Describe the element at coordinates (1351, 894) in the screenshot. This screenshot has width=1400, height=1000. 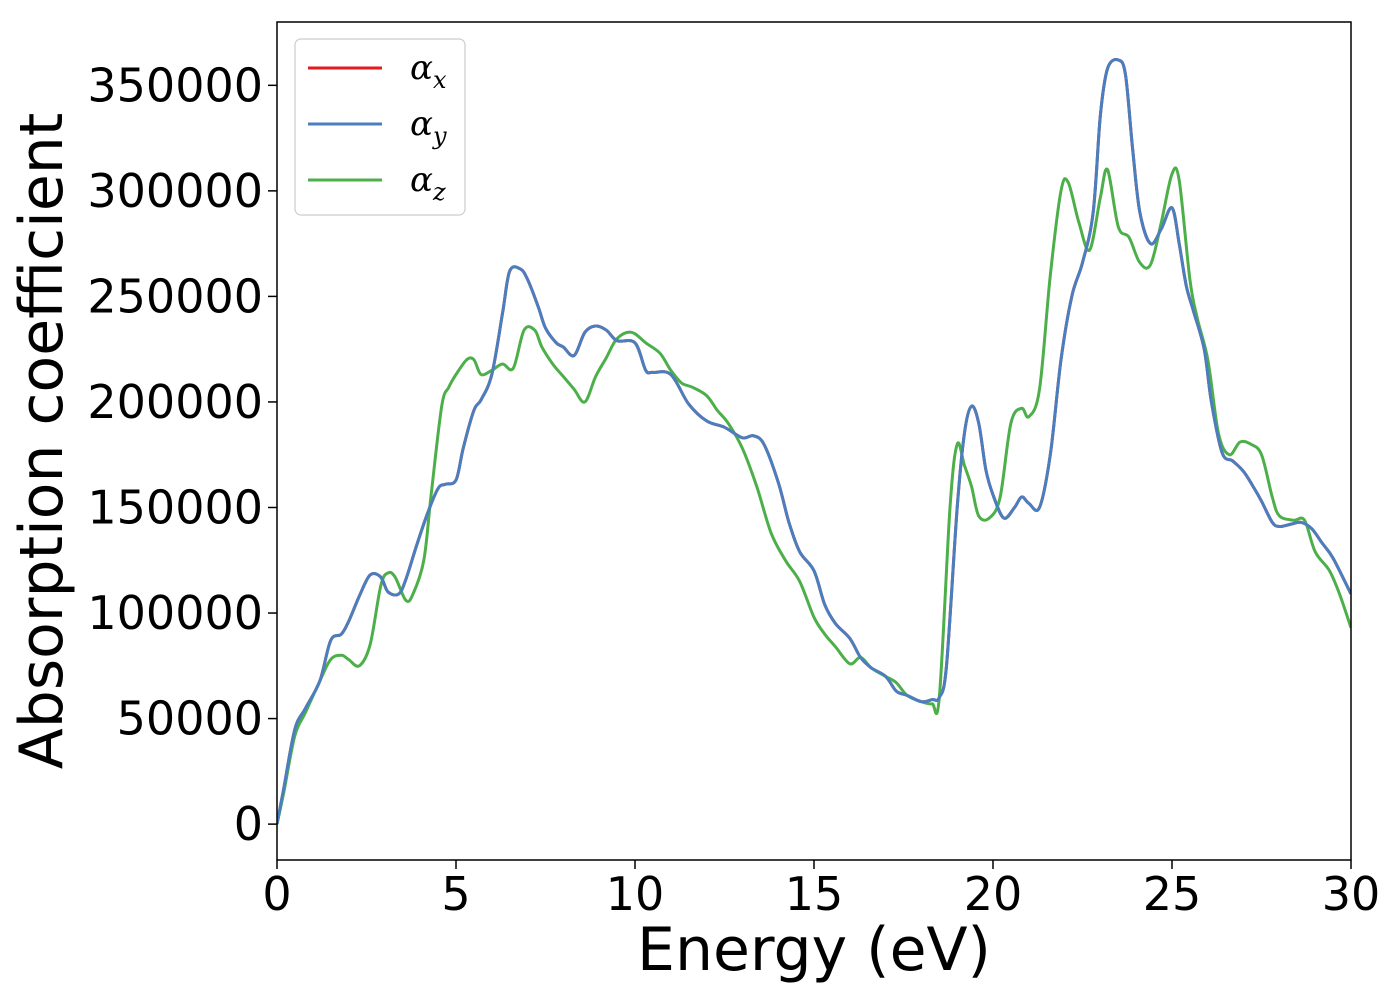
I see `x-tick-label: 30` at that location.